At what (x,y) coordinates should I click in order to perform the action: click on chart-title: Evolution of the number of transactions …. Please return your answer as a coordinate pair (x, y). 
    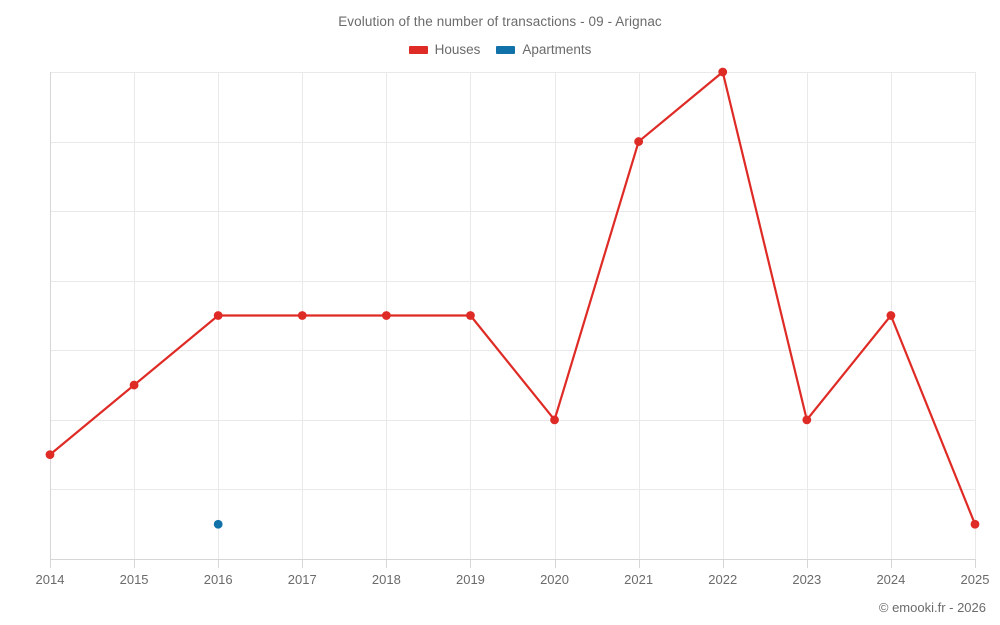
    Looking at the image, I should click on (500, 21).